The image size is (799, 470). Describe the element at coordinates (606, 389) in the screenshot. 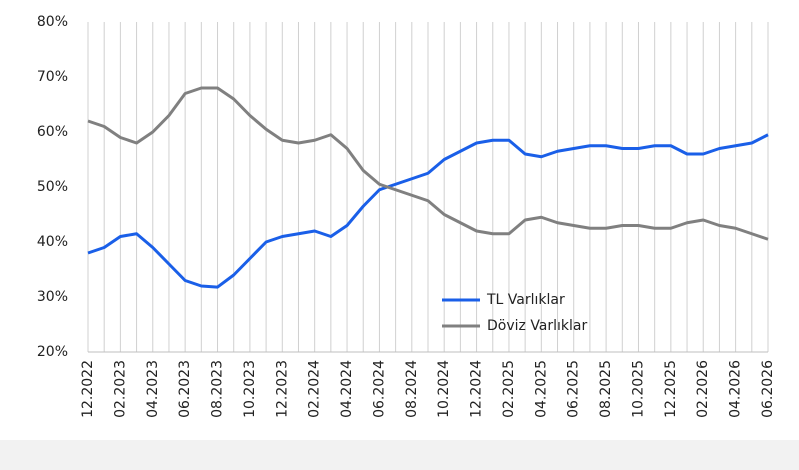

I see `x-tick-label: 08.2025` at that location.